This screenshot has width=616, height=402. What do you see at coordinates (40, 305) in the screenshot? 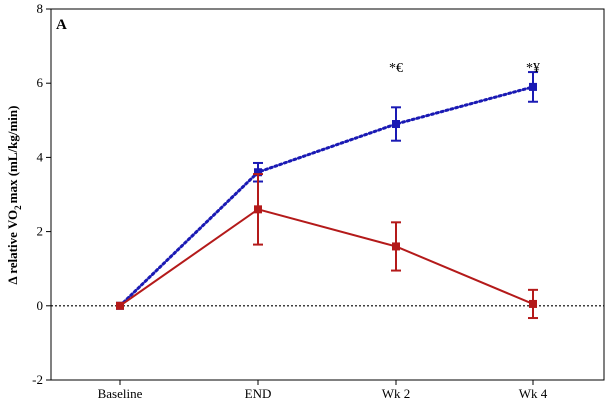
I see `y-tick-label: 0` at bounding box center [40, 305].